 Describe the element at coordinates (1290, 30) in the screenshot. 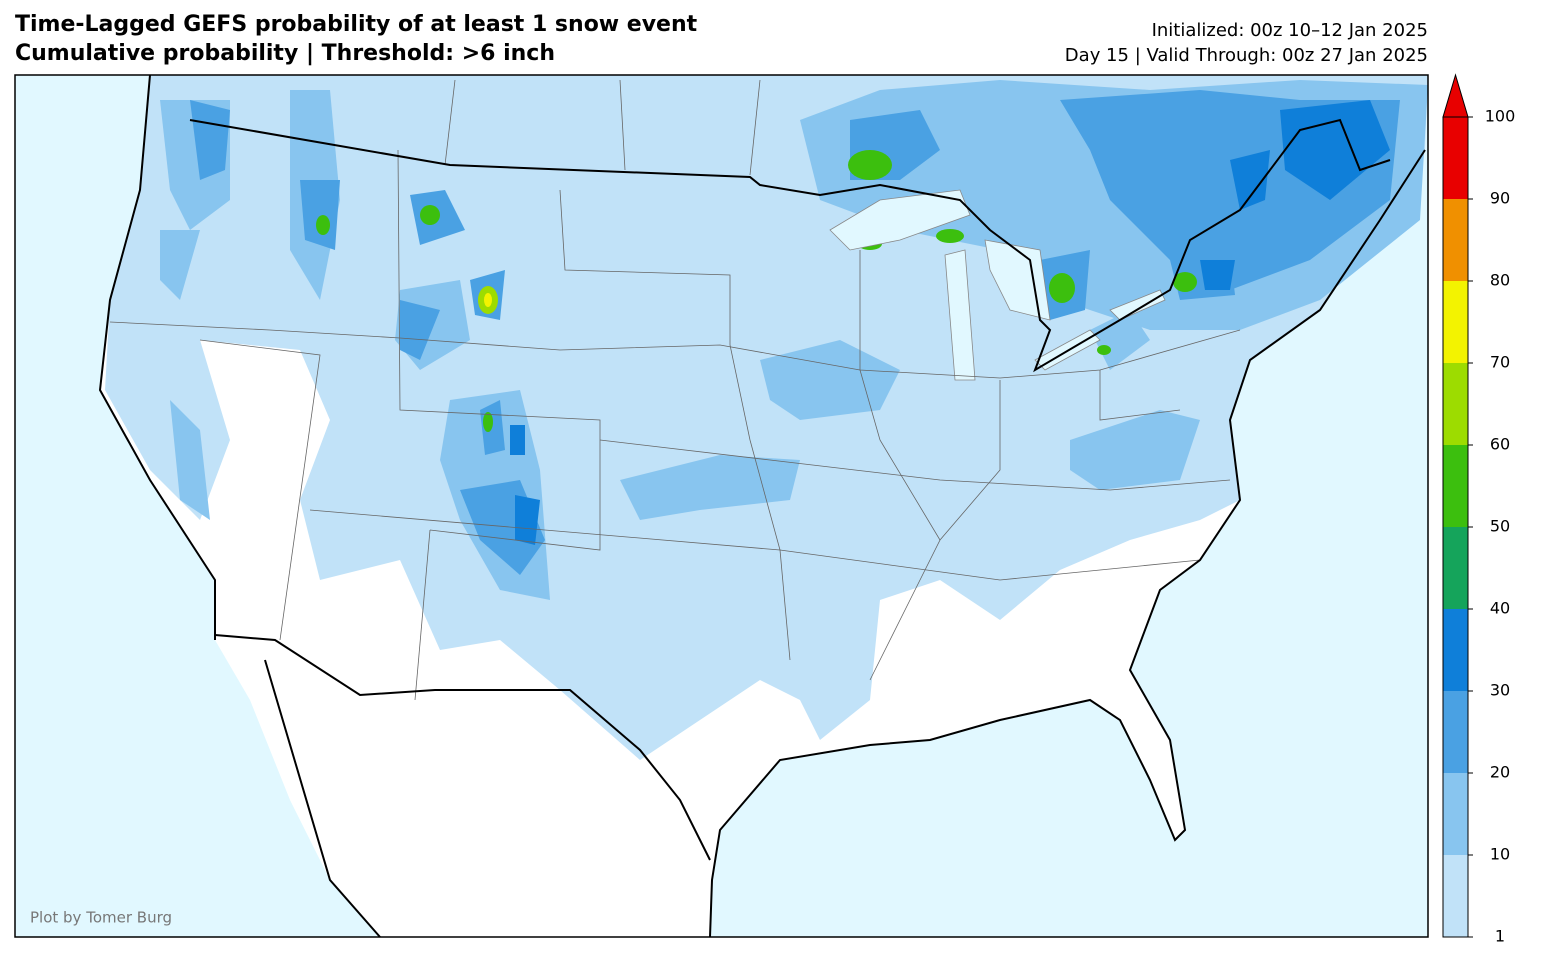

I see `init-time: Initialized: 00z 10–12 Jan 2025` at that location.